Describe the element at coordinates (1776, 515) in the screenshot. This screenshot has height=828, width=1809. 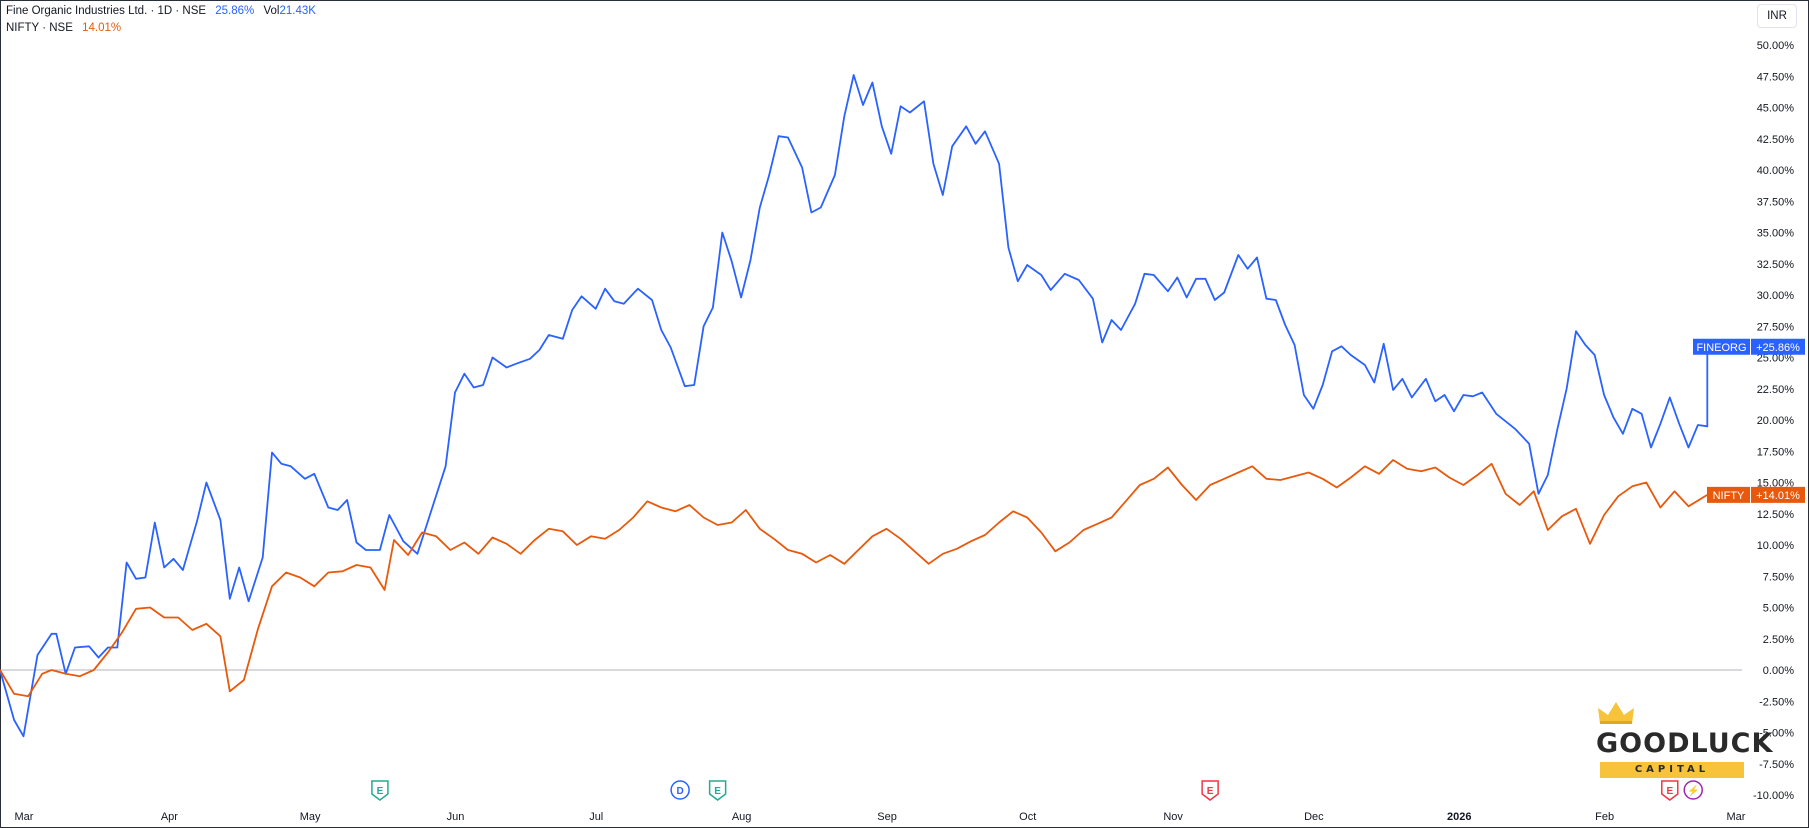
I see `y-tick-label: 12.50%` at that location.